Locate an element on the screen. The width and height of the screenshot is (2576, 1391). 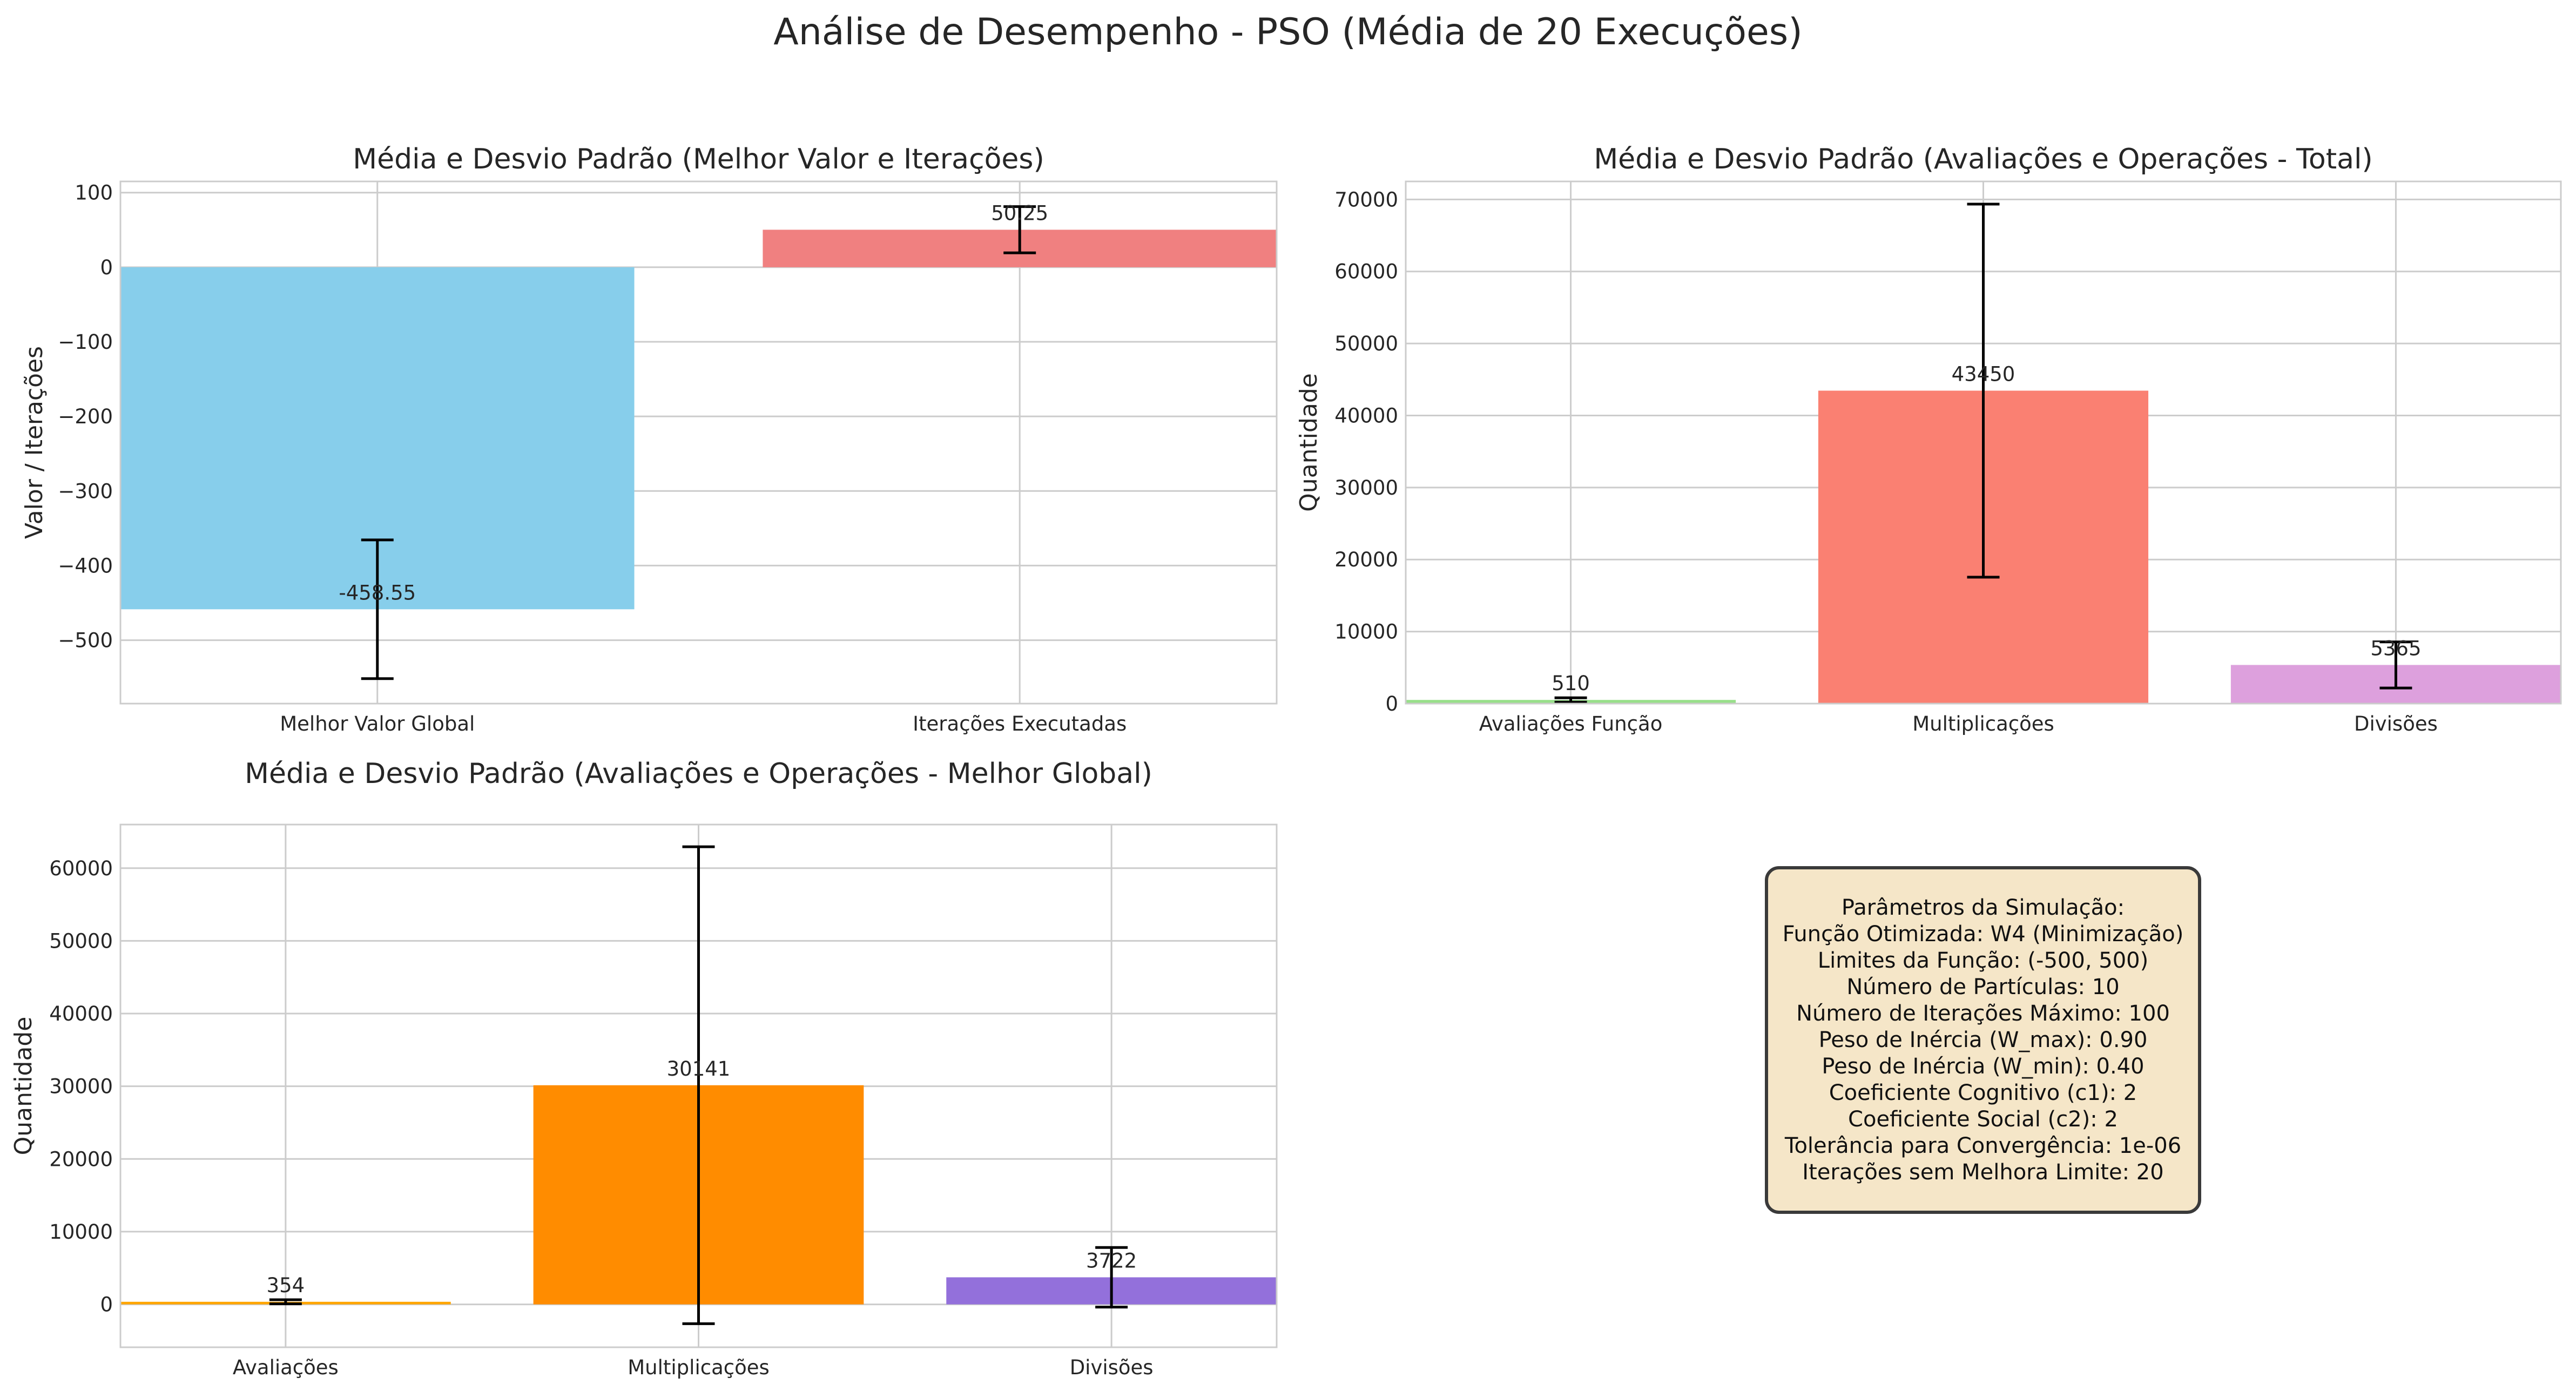
y-tick-label: −100 is located at coordinates (85, 342).